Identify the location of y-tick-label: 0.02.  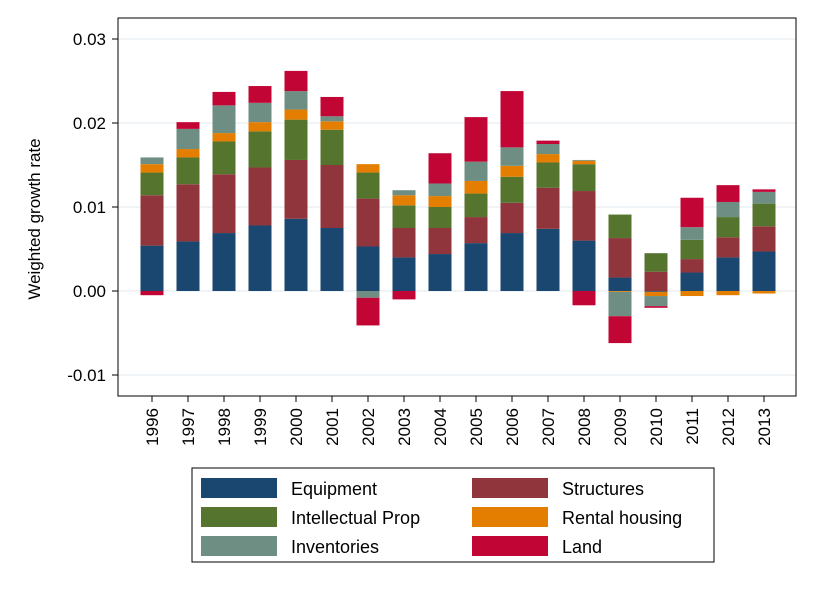
(89, 123).